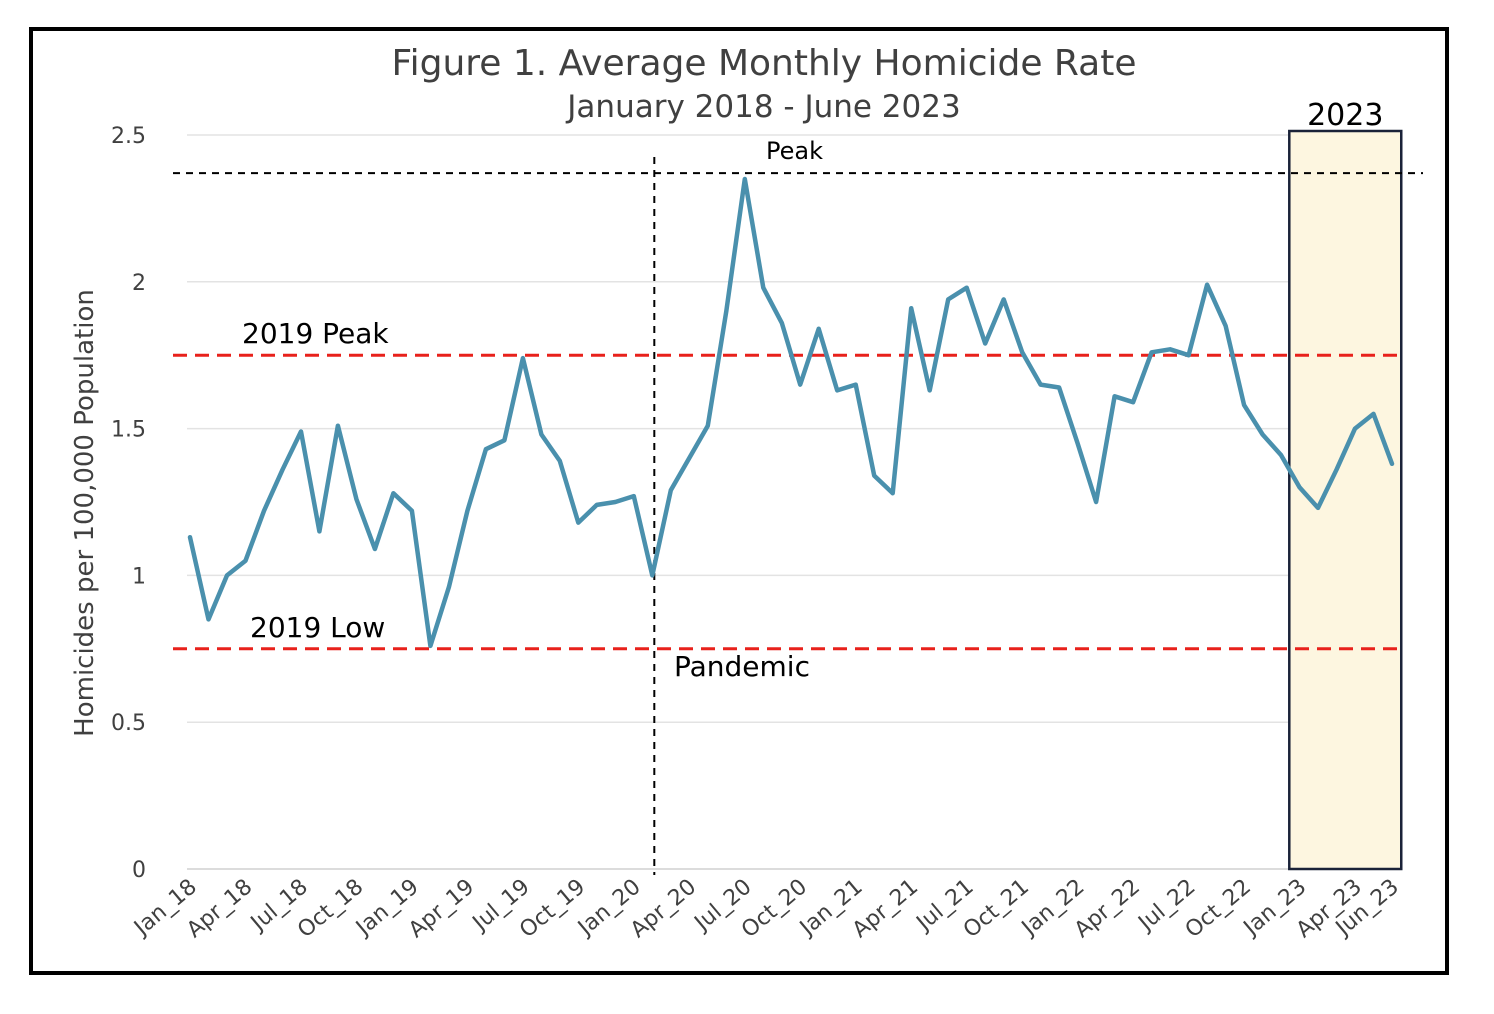  I want to click on 2019-peak-line-label: 2019 Peak, so click(315, 333).